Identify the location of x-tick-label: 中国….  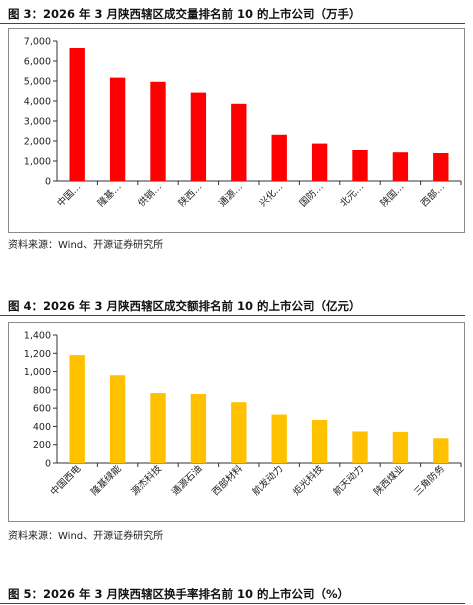
(69, 195).